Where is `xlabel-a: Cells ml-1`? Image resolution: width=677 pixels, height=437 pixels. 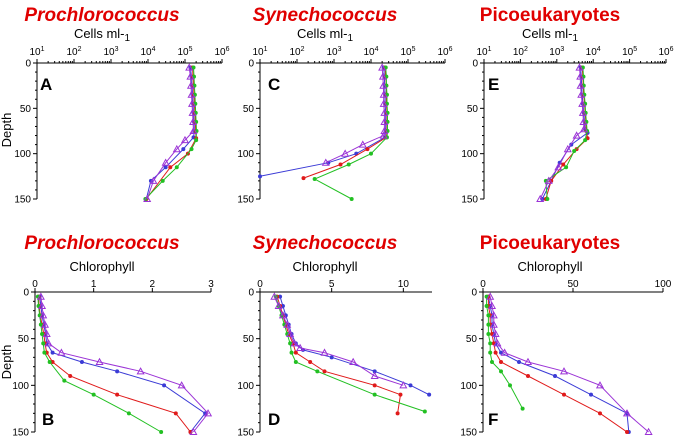 xlabel-a: Cells ml-1 is located at coordinates (102, 35).